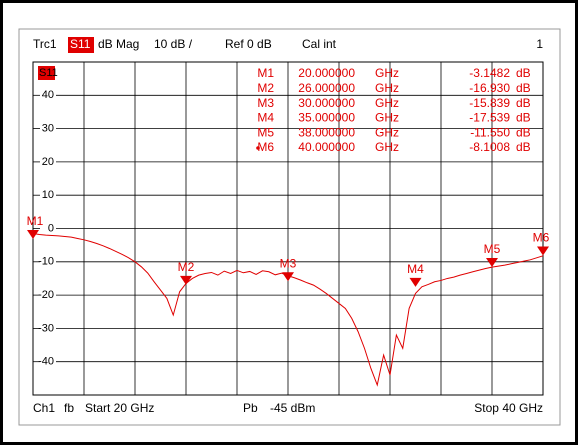 The width and height of the screenshot is (578, 445). What do you see at coordinates (69, 408) in the screenshot?
I see `footer-mode: fb` at bounding box center [69, 408].